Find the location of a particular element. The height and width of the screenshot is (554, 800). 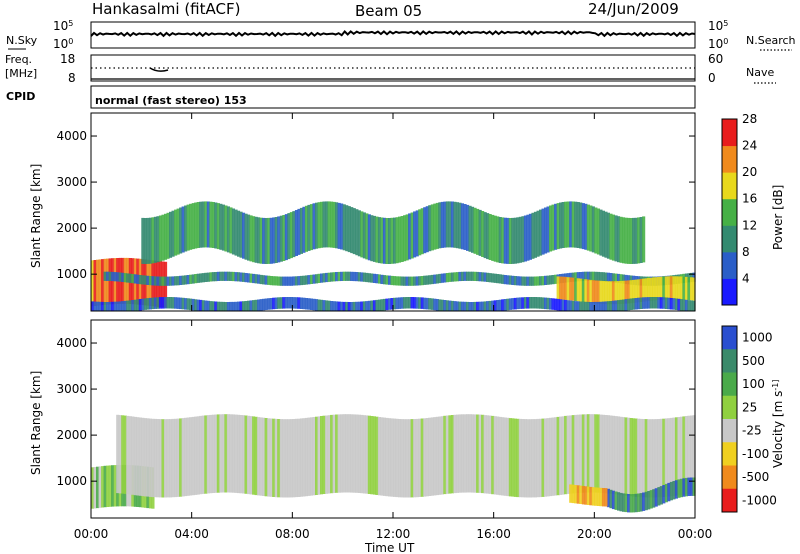

colorbar-tick-label: 24 is located at coordinates (749, 146).